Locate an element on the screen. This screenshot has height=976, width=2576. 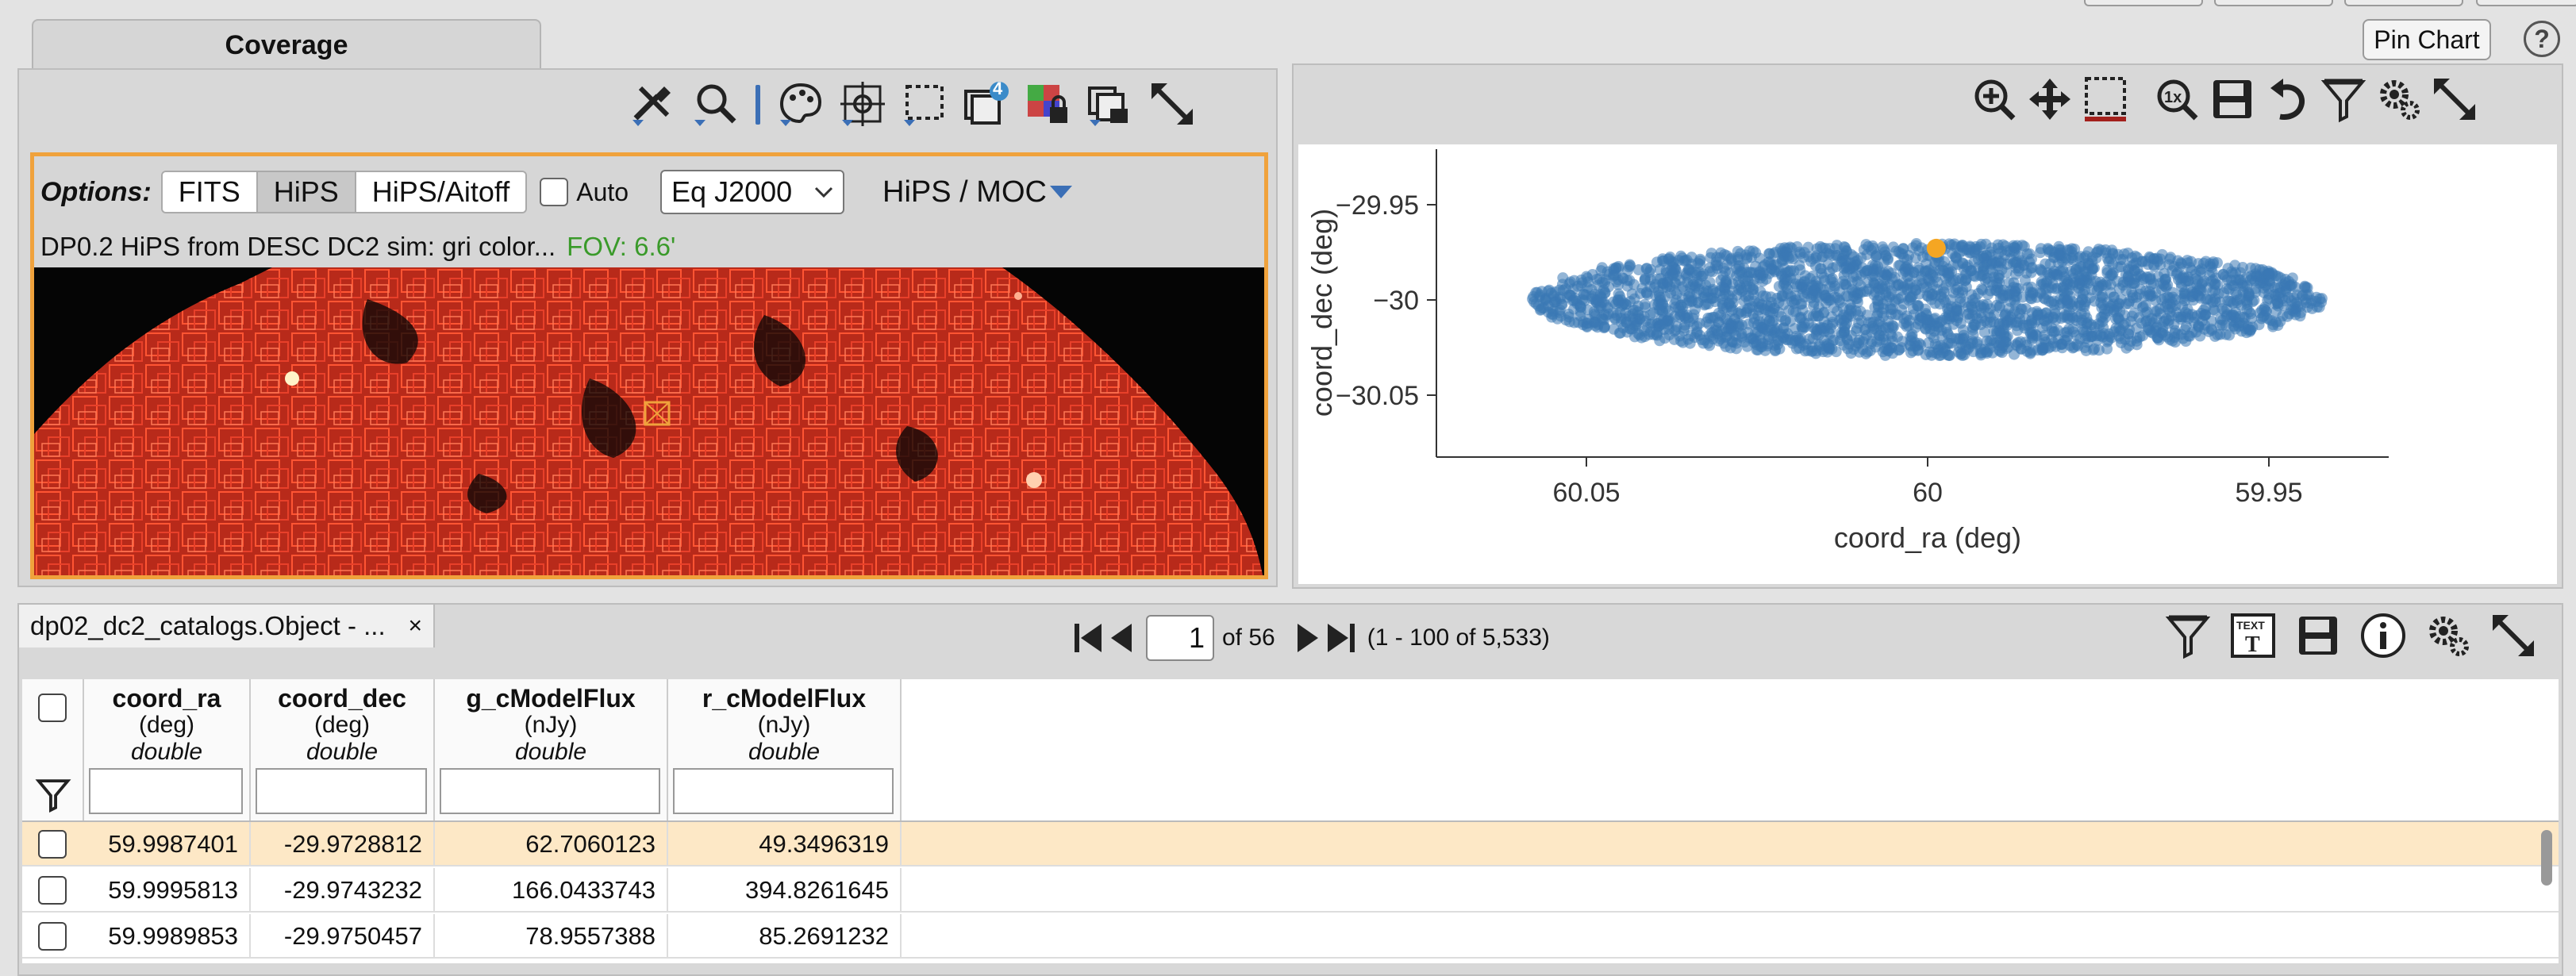
select-area-icon is located at coordinates (925, 104).